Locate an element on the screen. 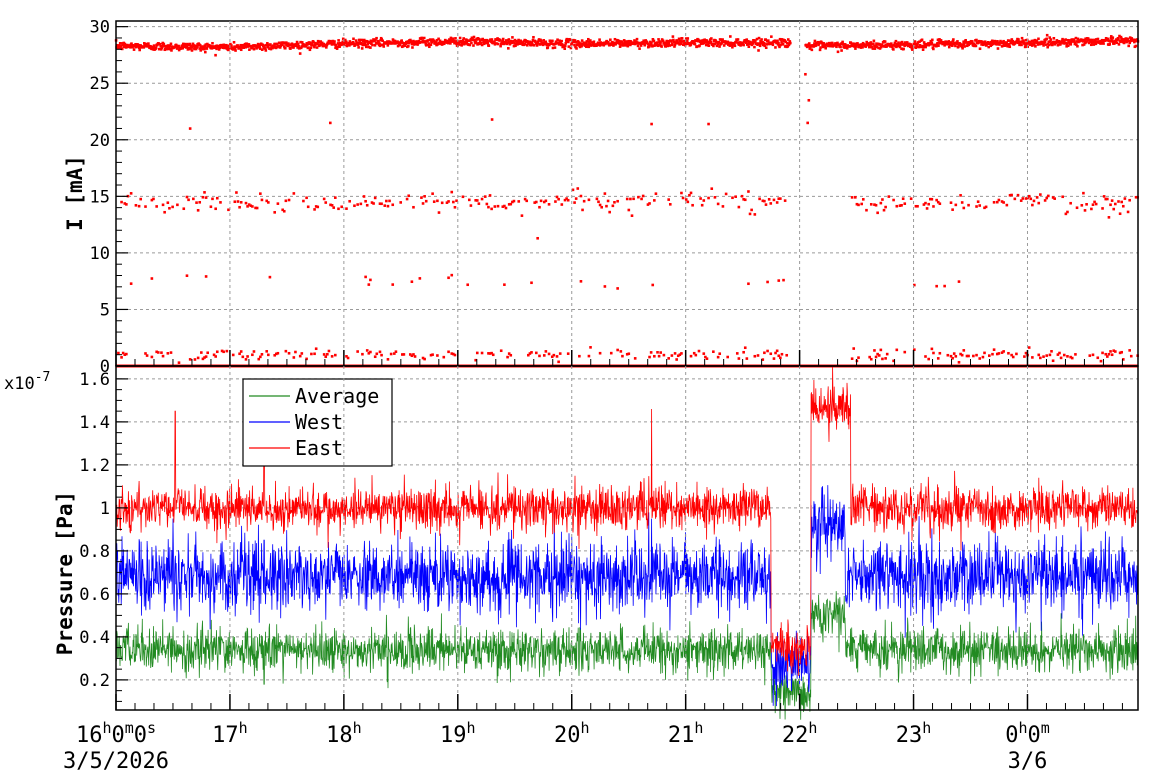 Image resolution: width=1158 pixels, height=782 pixels. current-outlier is located at coordinates (805, 74).